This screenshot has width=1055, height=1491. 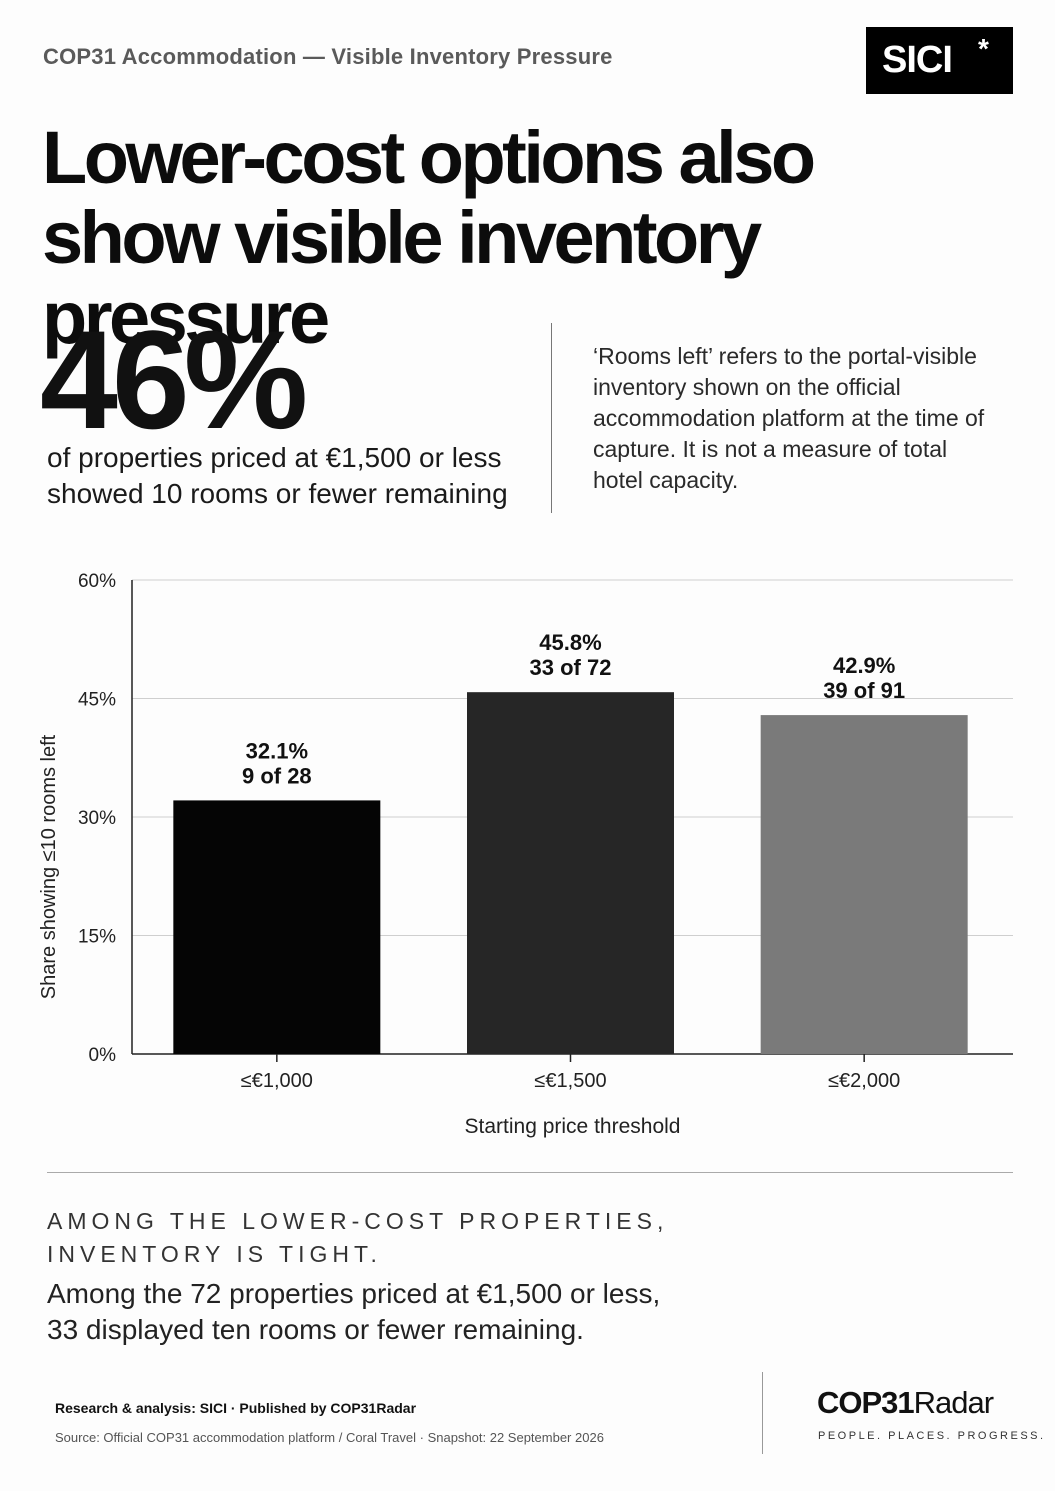 What do you see at coordinates (429, 157) in the screenshot?
I see `headline-line-1: Lower-cost options also` at bounding box center [429, 157].